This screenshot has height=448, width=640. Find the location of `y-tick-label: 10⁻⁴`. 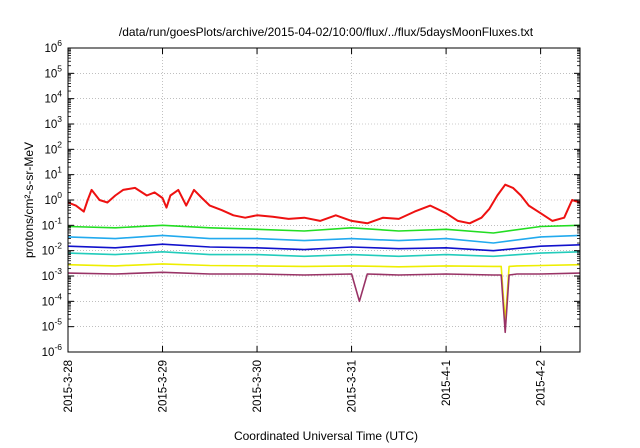

y-tick-label: 10⁻⁴ is located at coordinates (52, 299).